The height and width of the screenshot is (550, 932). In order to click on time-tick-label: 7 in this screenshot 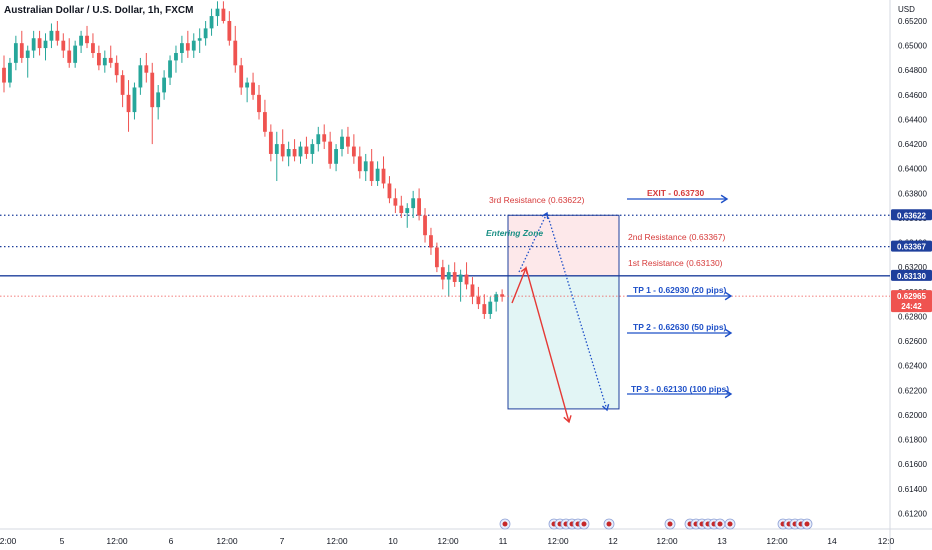, I will do `click(282, 541)`.